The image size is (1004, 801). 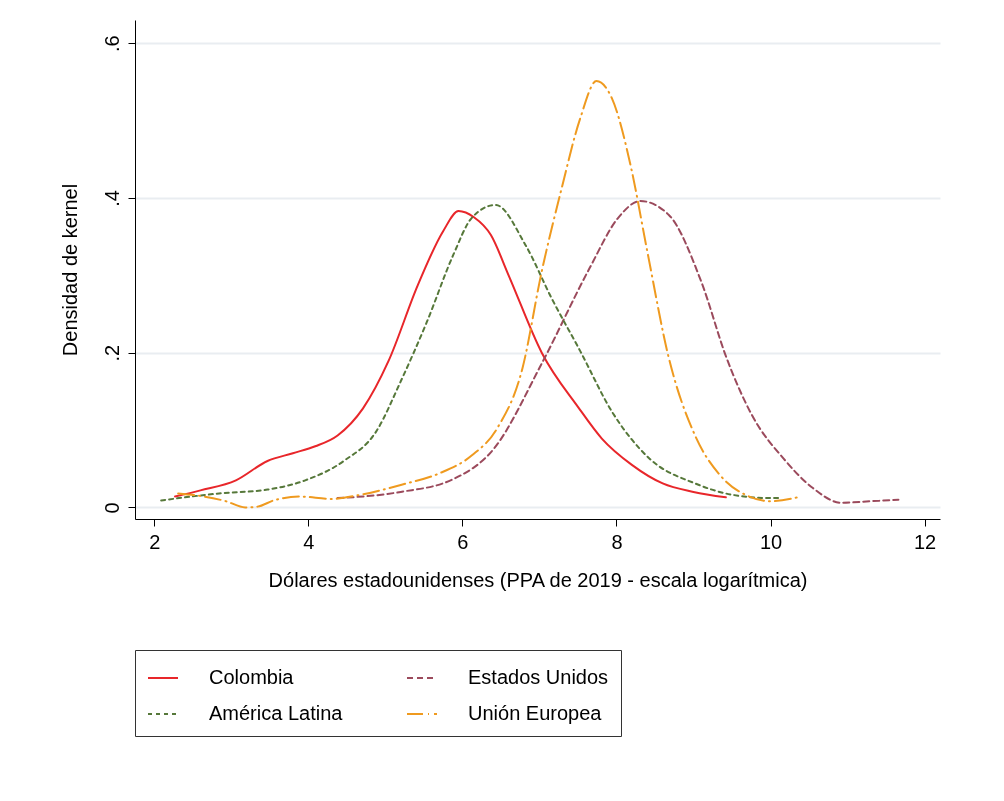 I want to click on y-tick-label: 0, so click(x=111, y=508).